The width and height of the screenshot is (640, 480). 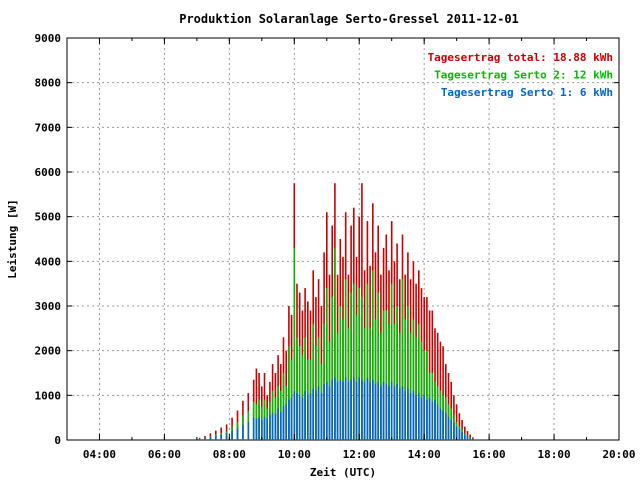 What do you see at coordinates (294, 454) in the screenshot?
I see `x-tick-label: 10:00` at bounding box center [294, 454].